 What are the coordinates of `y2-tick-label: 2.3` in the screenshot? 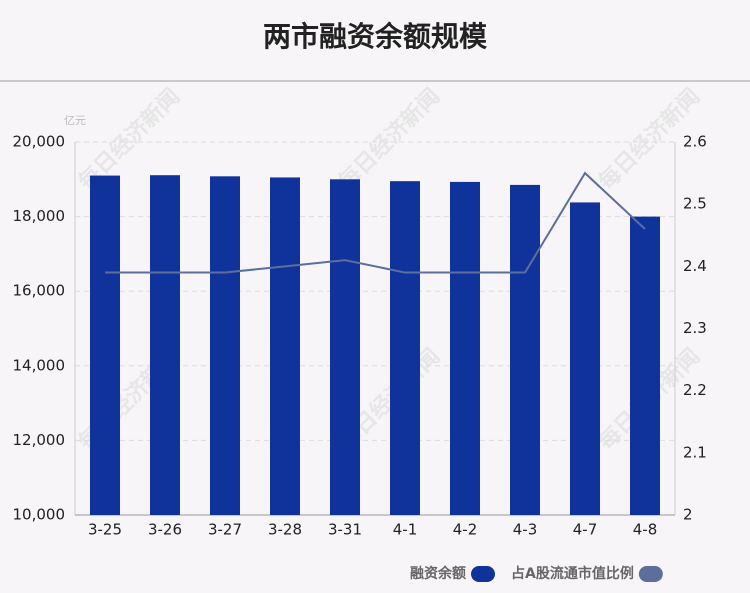 It's located at (695, 328).